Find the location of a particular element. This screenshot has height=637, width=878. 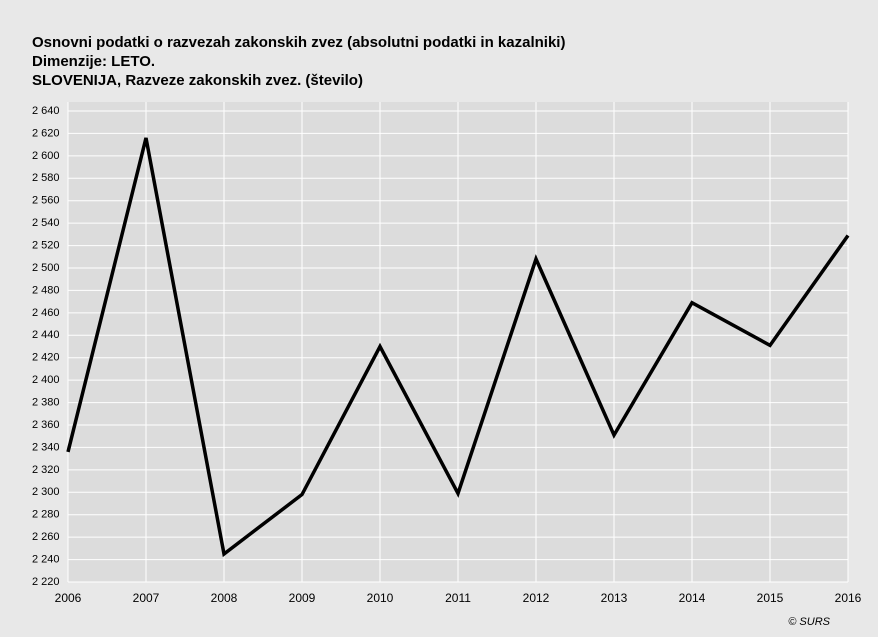

y-tick-label: 2 460 is located at coordinates (46, 313).